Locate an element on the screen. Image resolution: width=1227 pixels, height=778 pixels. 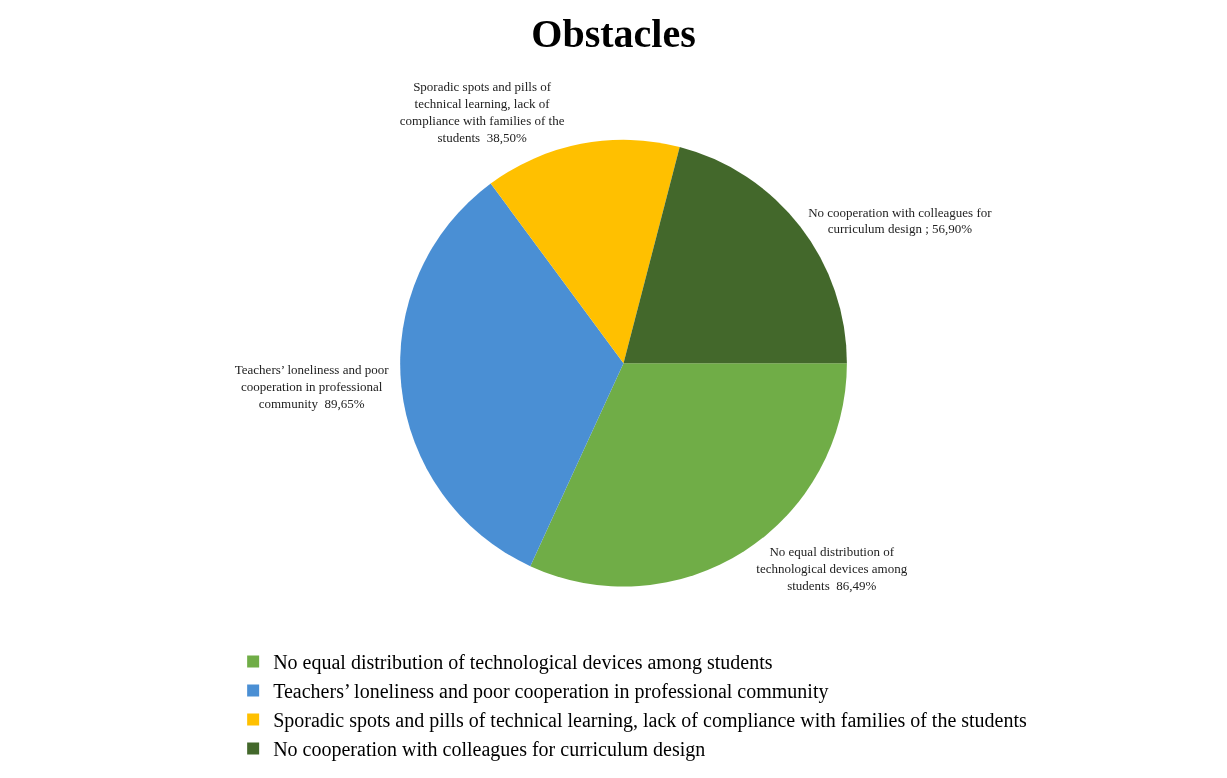
data-label: No equal distribution of technological devices among students 86,49% is located at coordinates (832, 568).